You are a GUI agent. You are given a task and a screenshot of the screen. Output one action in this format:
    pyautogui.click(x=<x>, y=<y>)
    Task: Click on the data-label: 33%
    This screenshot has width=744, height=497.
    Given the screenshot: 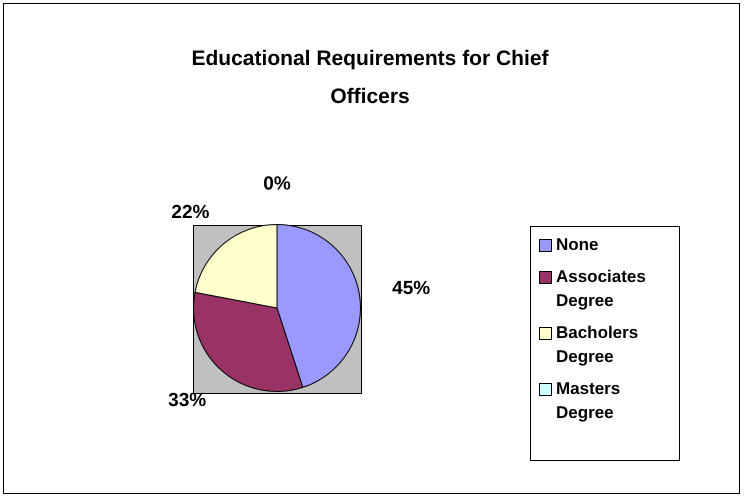 What is the action you would take?
    pyautogui.click(x=187, y=400)
    